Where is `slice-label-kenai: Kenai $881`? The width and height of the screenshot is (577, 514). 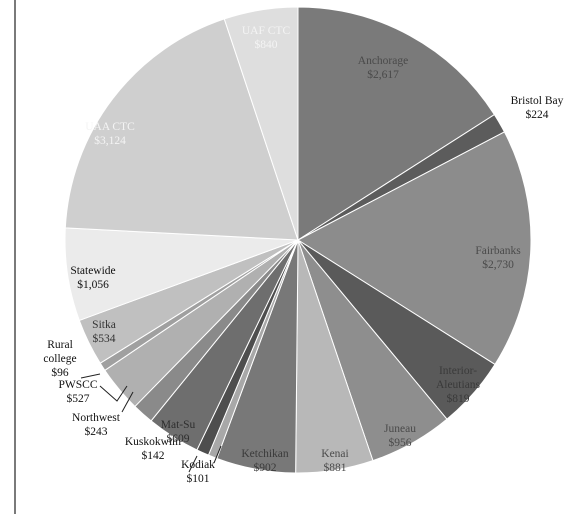
slice-label-kenai: Kenai $881 is located at coordinates (334, 461).